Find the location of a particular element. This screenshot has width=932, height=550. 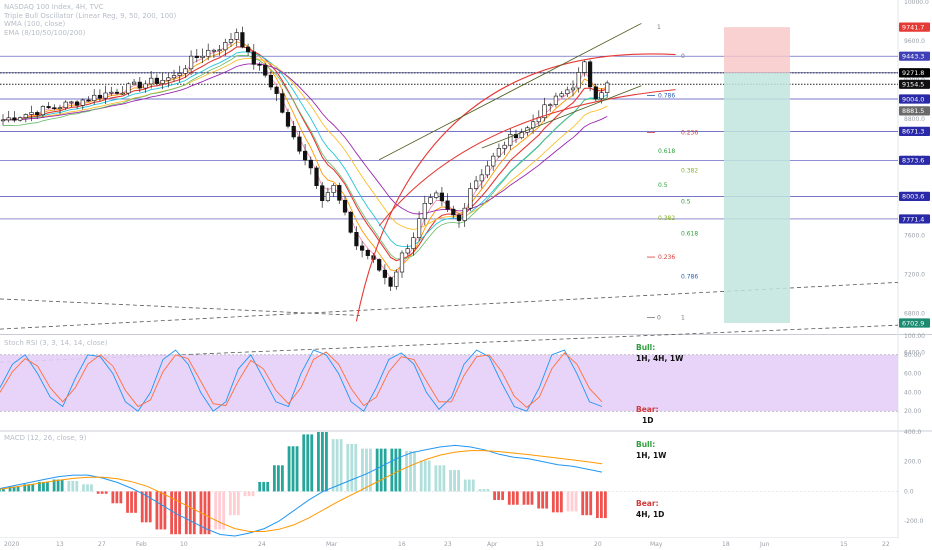

stoch-bull-note: Bull: 1H, 4H, 1W is located at coordinates (659, 353).